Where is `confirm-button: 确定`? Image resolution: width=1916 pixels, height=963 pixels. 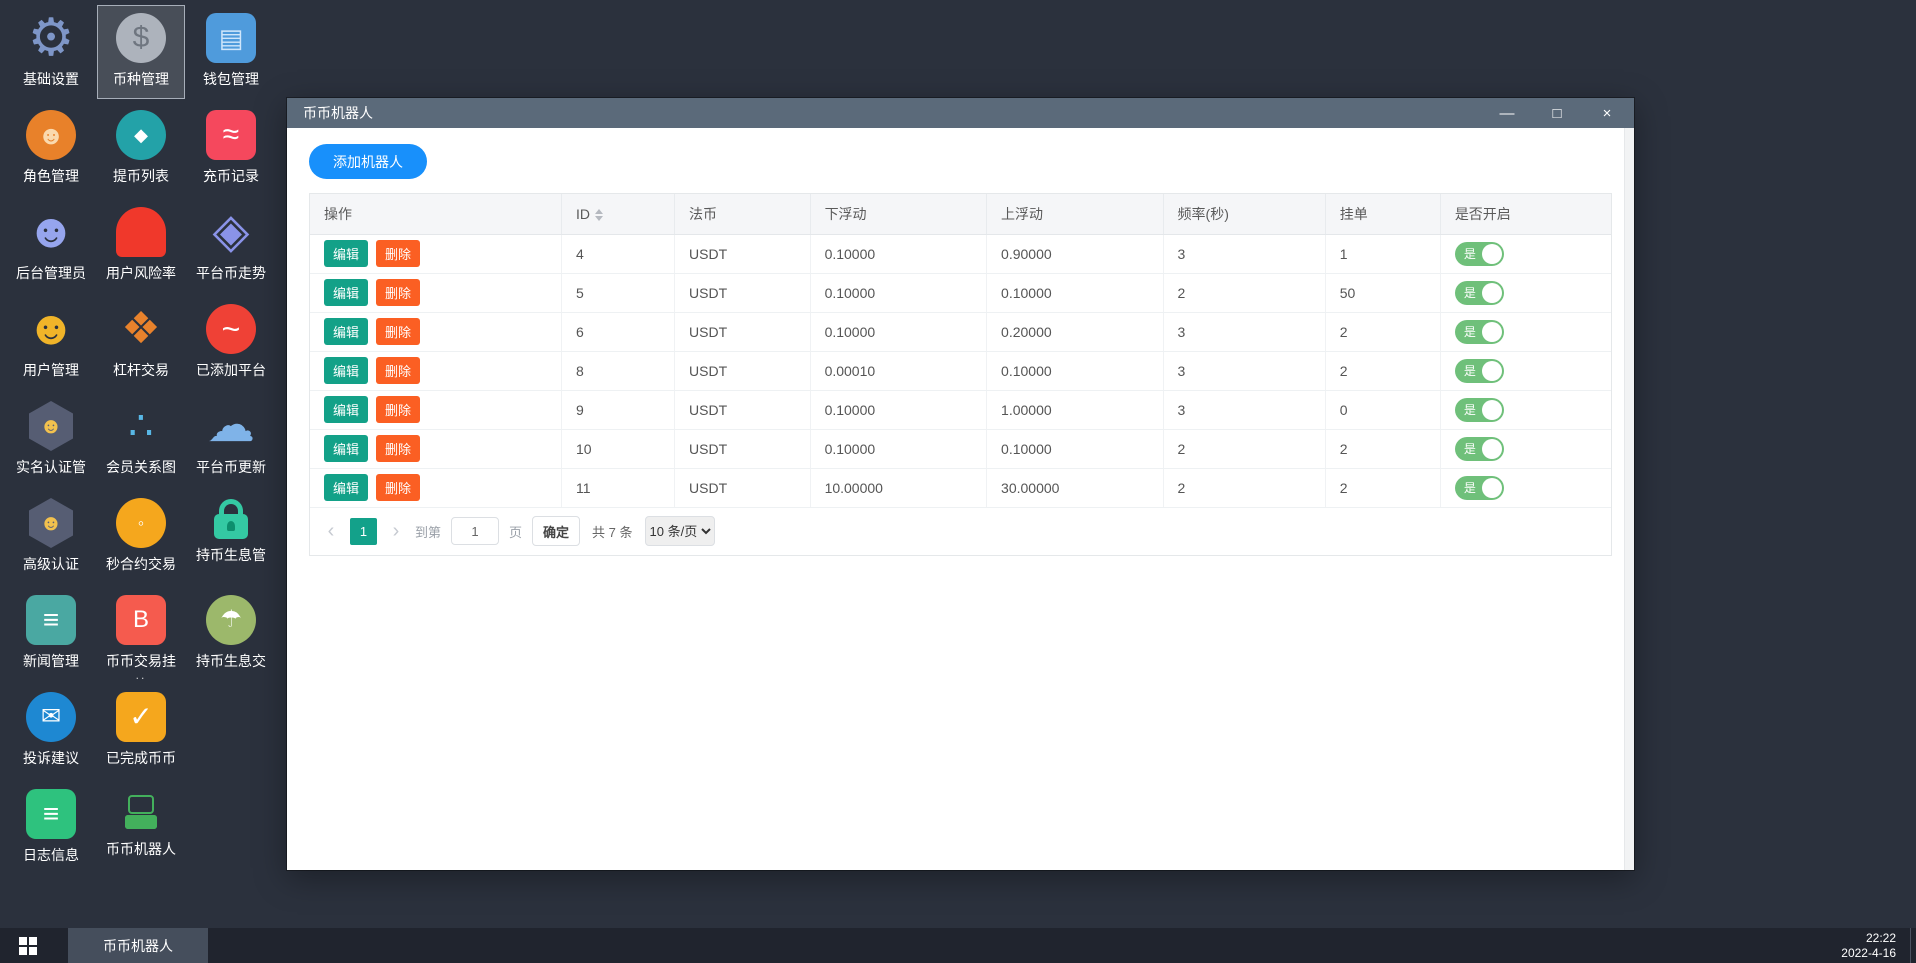
confirm-button: 确定 is located at coordinates (556, 531).